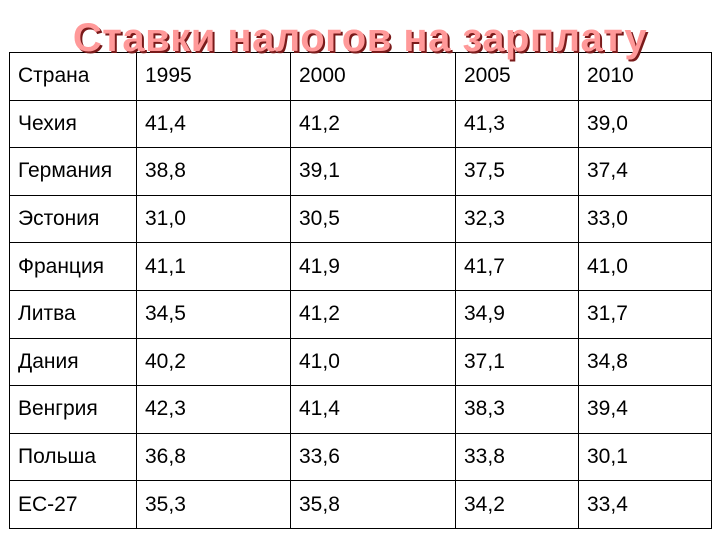  What do you see at coordinates (213, 362) in the screenshot?
I see `value-cell: 40,2` at bounding box center [213, 362].